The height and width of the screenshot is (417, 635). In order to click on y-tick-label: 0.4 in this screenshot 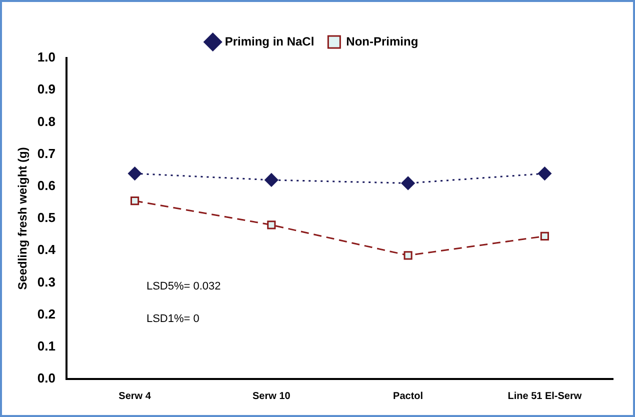, I will do `click(46, 250)`.